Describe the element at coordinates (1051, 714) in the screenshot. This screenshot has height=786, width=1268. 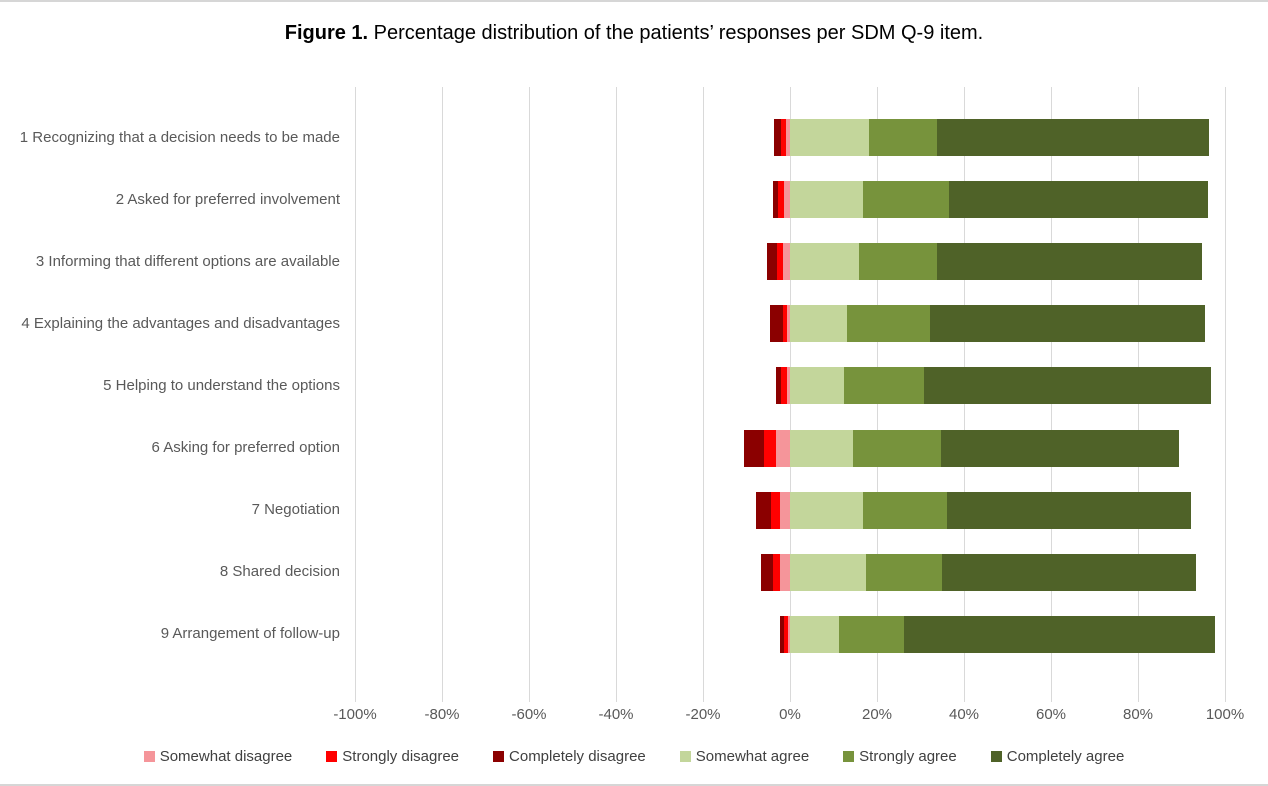
I see `x-axis-tick-label: 60%` at that location.